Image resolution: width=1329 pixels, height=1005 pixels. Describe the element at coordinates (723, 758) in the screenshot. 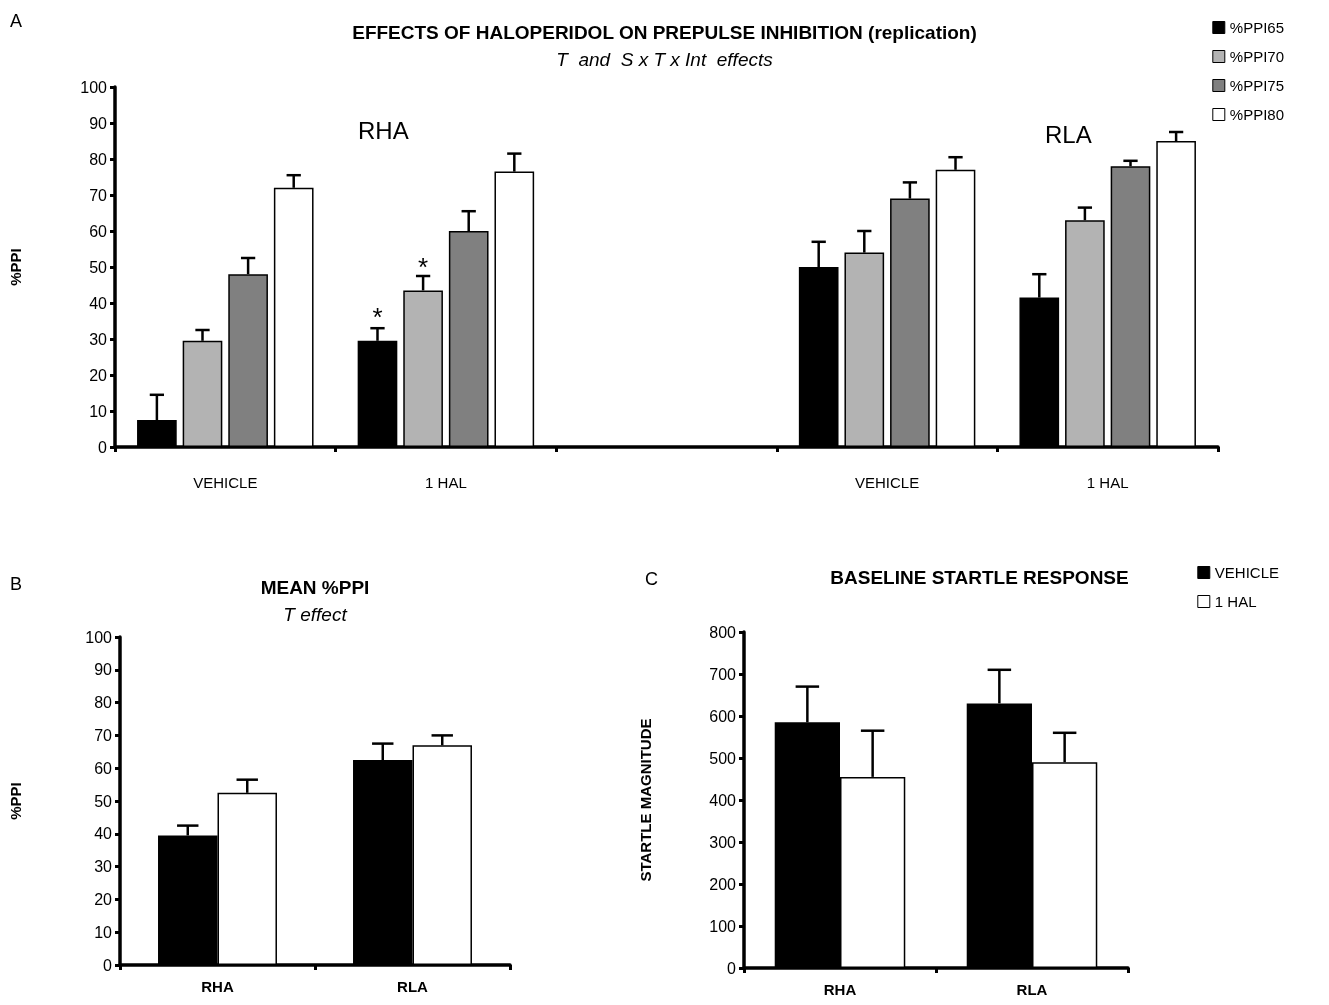

I see `y-tick-label: 500` at that location.